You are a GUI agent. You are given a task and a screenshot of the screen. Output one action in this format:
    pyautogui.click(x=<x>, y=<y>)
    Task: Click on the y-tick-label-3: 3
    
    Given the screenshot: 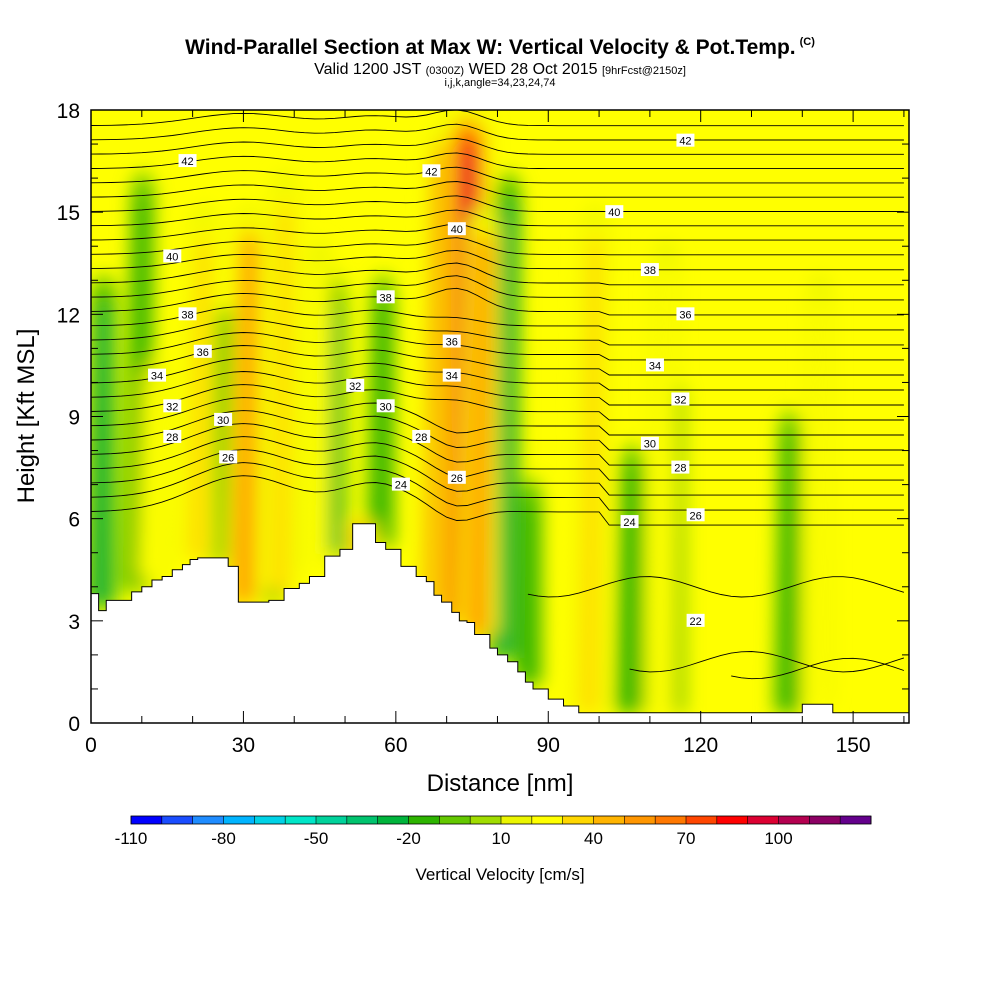 What is the action you would take?
    pyautogui.click(x=74, y=622)
    